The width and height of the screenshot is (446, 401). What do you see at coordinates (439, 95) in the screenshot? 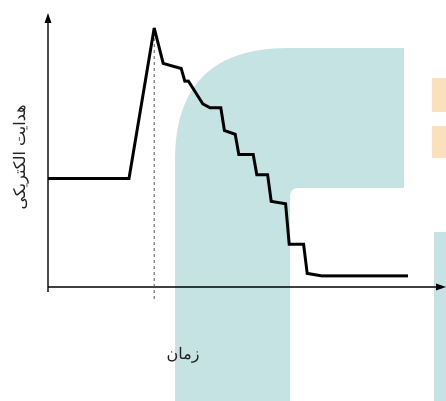
I see `watermark-accent-top` at bounding box center [439, 95].